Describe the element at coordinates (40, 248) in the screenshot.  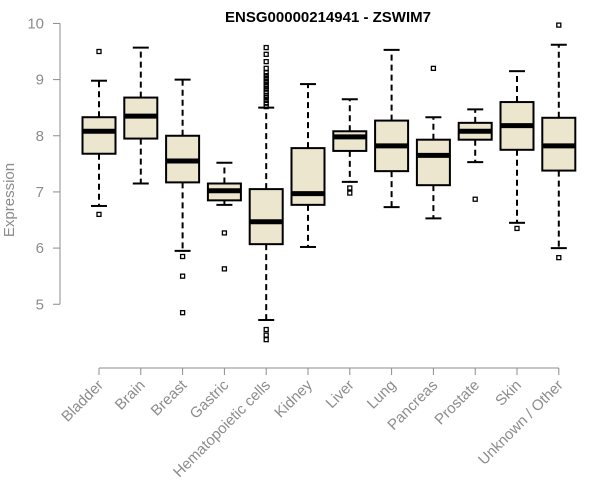
I see `y-tick-label: 6` at that location.